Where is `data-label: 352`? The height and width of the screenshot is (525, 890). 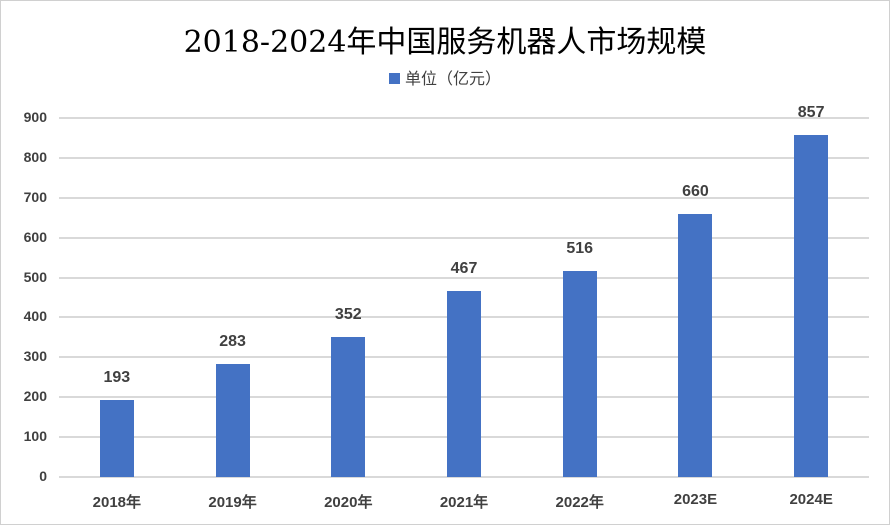 data-label: 352 is located at coordinates (348, 314).